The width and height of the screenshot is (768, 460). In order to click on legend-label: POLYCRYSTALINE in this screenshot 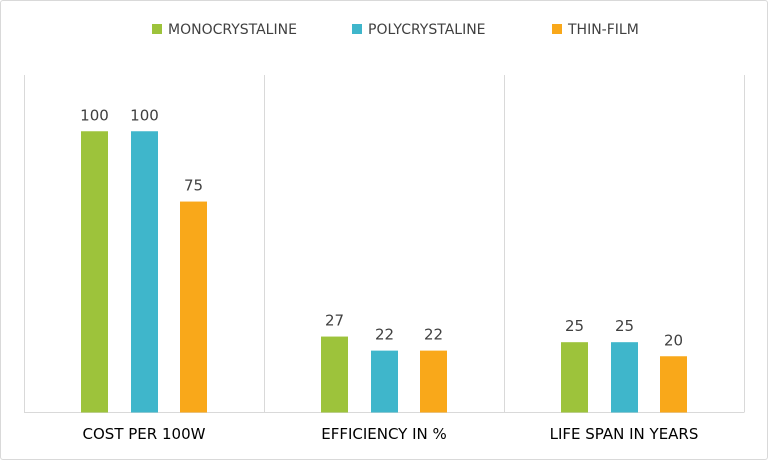, I will do `click(427, 30)`.